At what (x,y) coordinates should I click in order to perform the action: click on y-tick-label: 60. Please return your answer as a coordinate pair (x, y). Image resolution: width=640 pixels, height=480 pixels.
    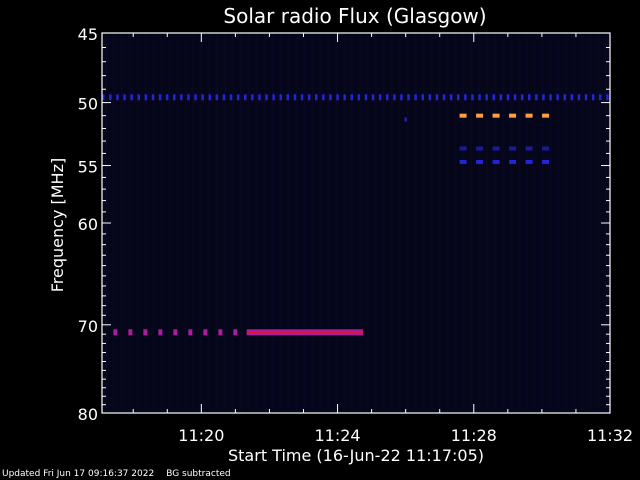
    Looking at the image, I should click on (88, 224).